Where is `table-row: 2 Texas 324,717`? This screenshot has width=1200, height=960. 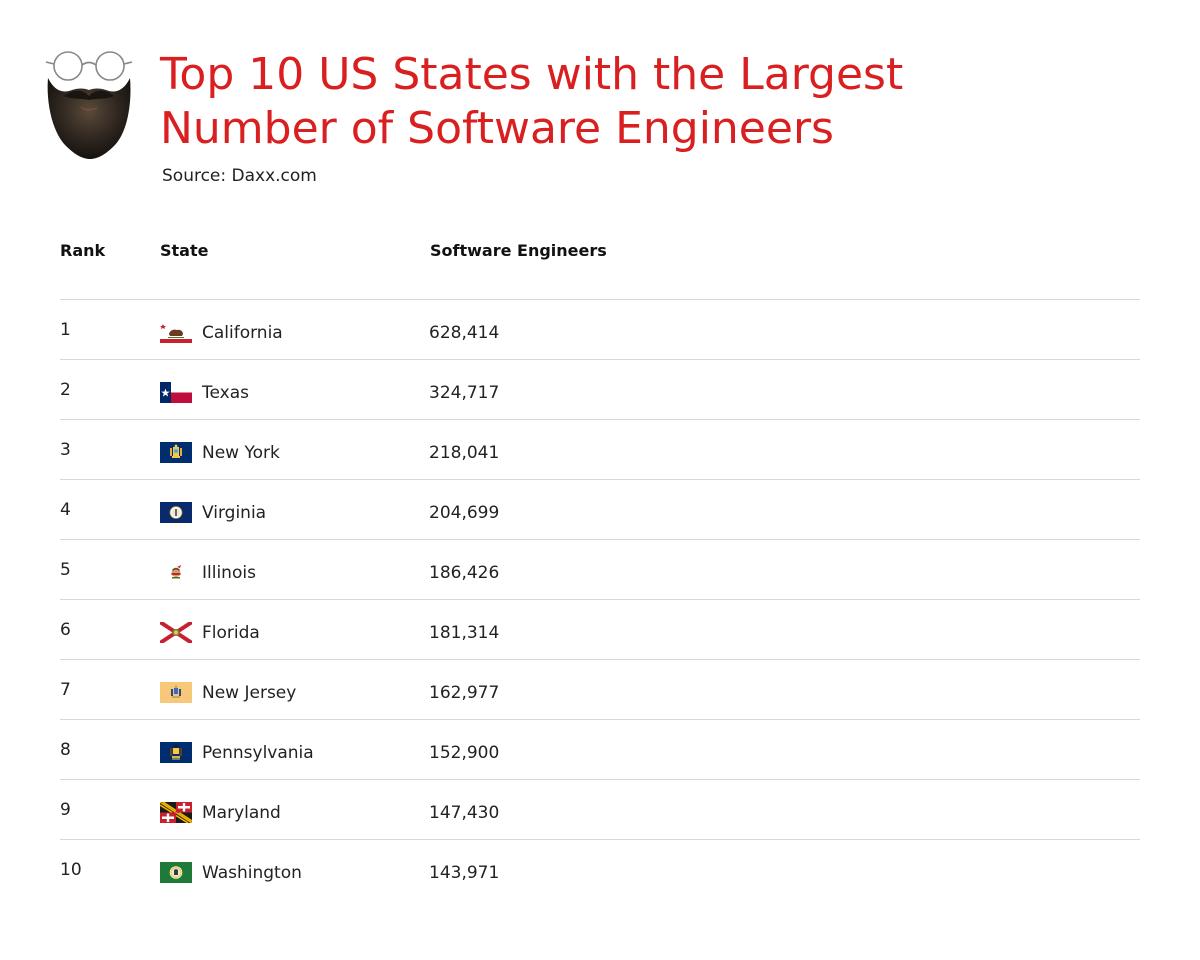 table-row: 2 Texas 324,717 is located at coordinates (600, 389).